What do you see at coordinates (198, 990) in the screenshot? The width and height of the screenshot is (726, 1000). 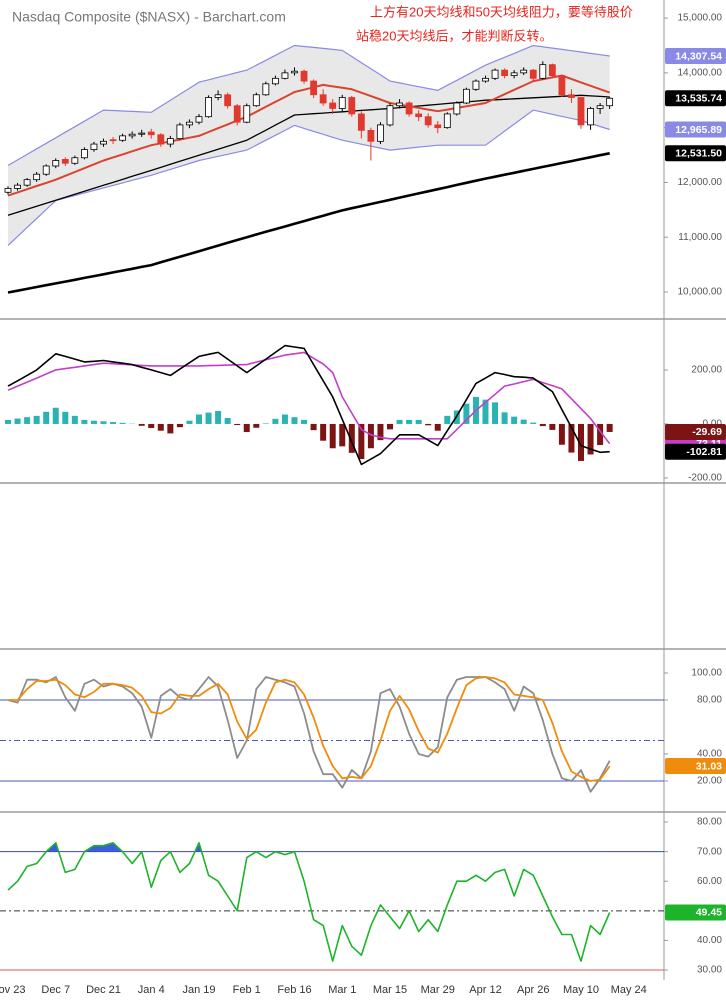 I see `x-tick-label: Jan 19` at bounding box center [198, 990].